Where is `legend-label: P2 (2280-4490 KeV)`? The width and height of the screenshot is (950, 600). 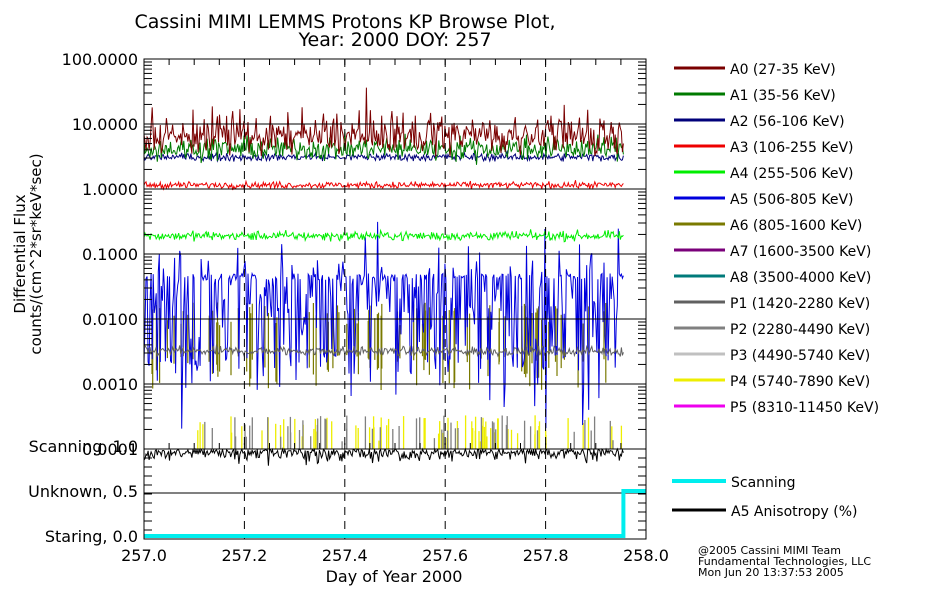 legend-label: P2 (2280-4490 KeV) is located at coordinates (800, 330).